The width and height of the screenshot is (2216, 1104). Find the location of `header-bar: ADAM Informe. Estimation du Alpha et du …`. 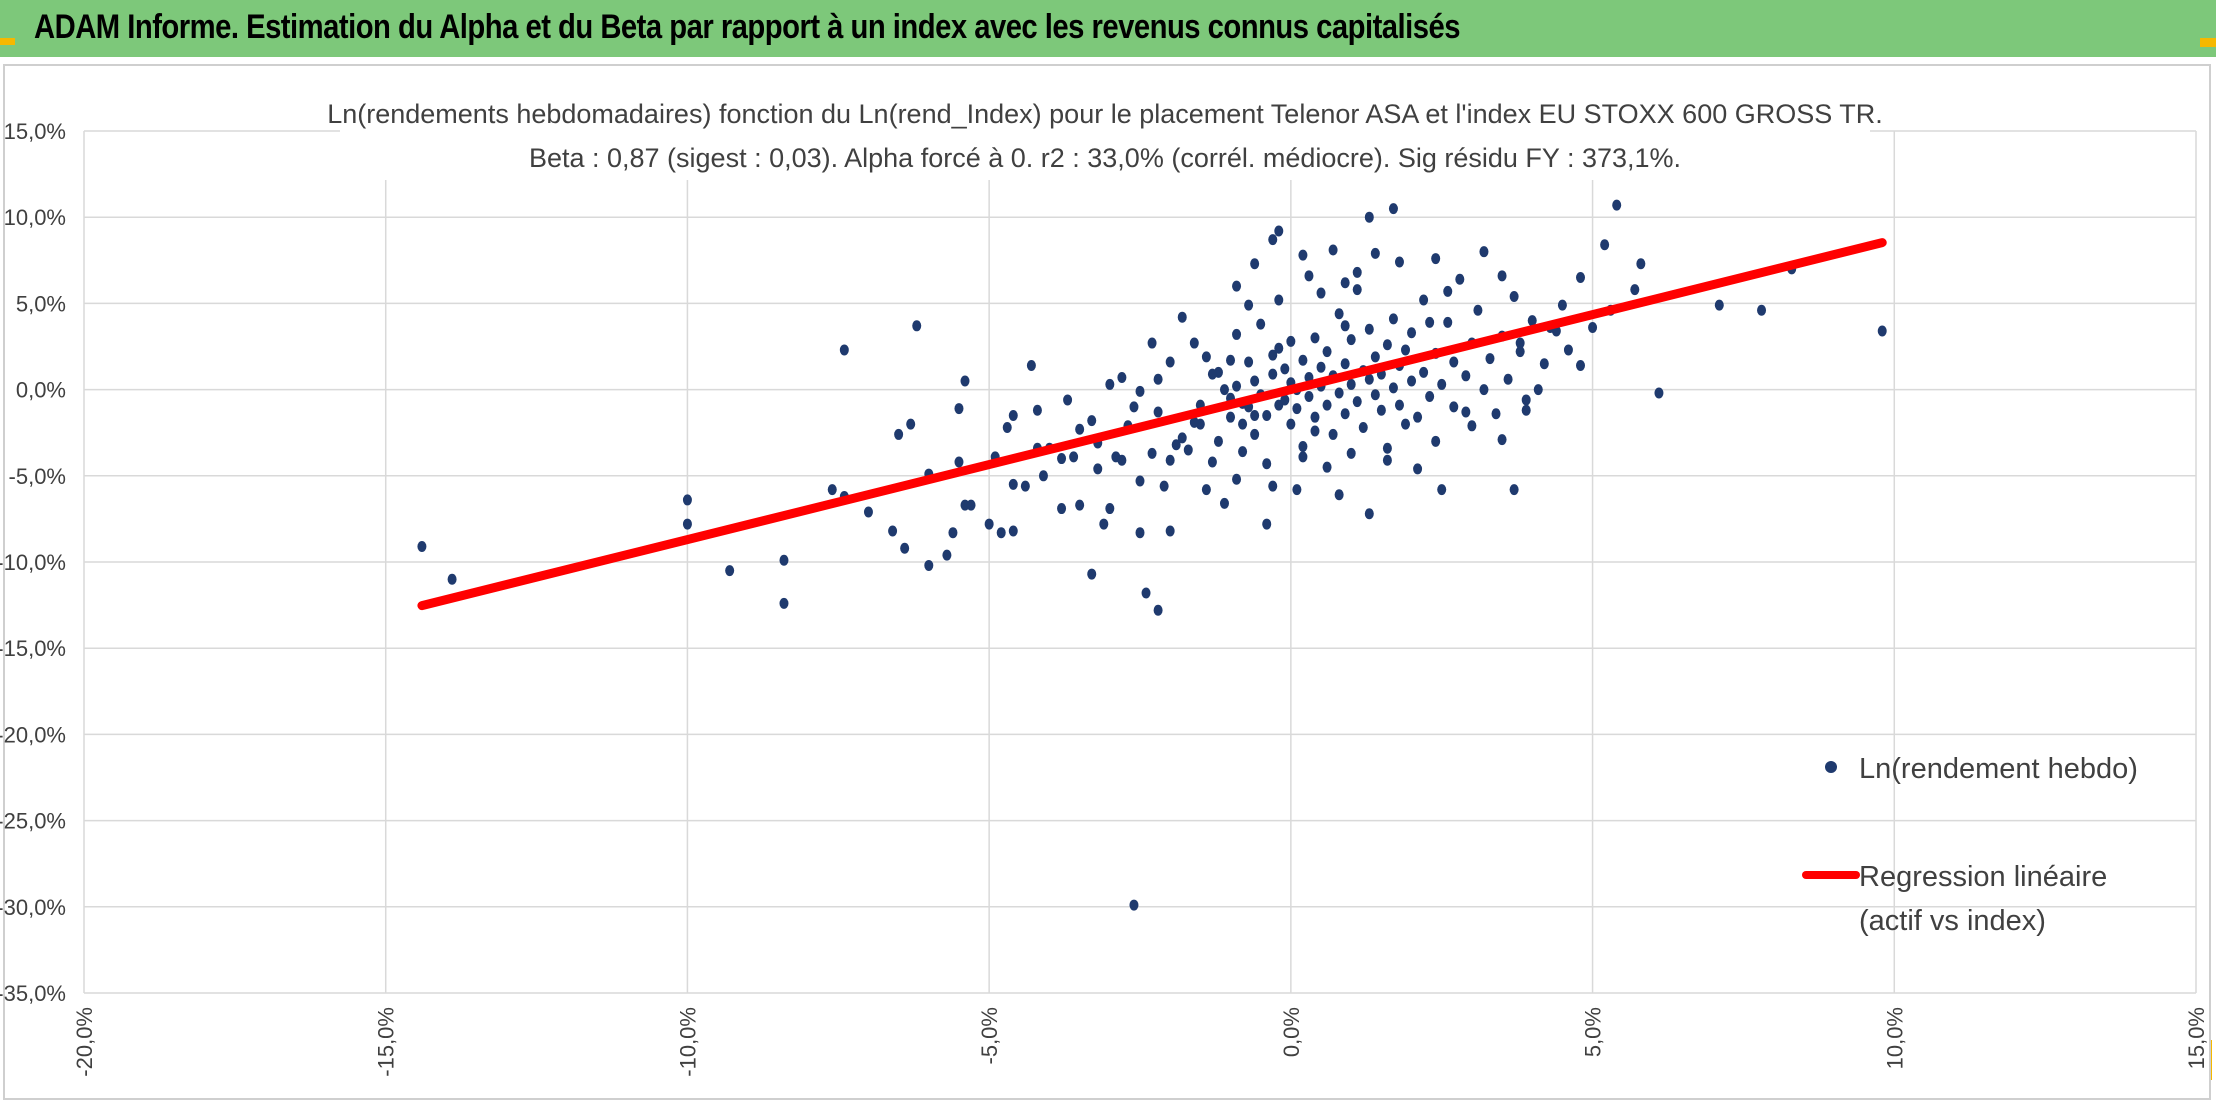

header-bar: ADAM Informe. Estimation du Alpha et du … is located at coordinates (1108, 28).